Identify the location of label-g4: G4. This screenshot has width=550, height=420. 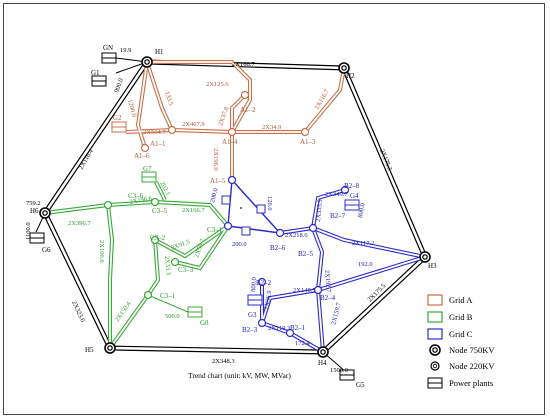
(354, 196).